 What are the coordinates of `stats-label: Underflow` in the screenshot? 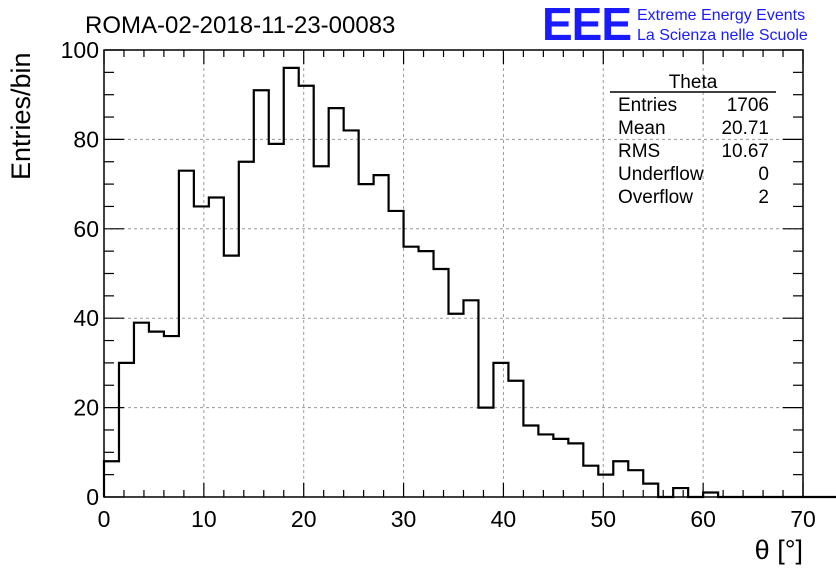 It's located at (661, 174).